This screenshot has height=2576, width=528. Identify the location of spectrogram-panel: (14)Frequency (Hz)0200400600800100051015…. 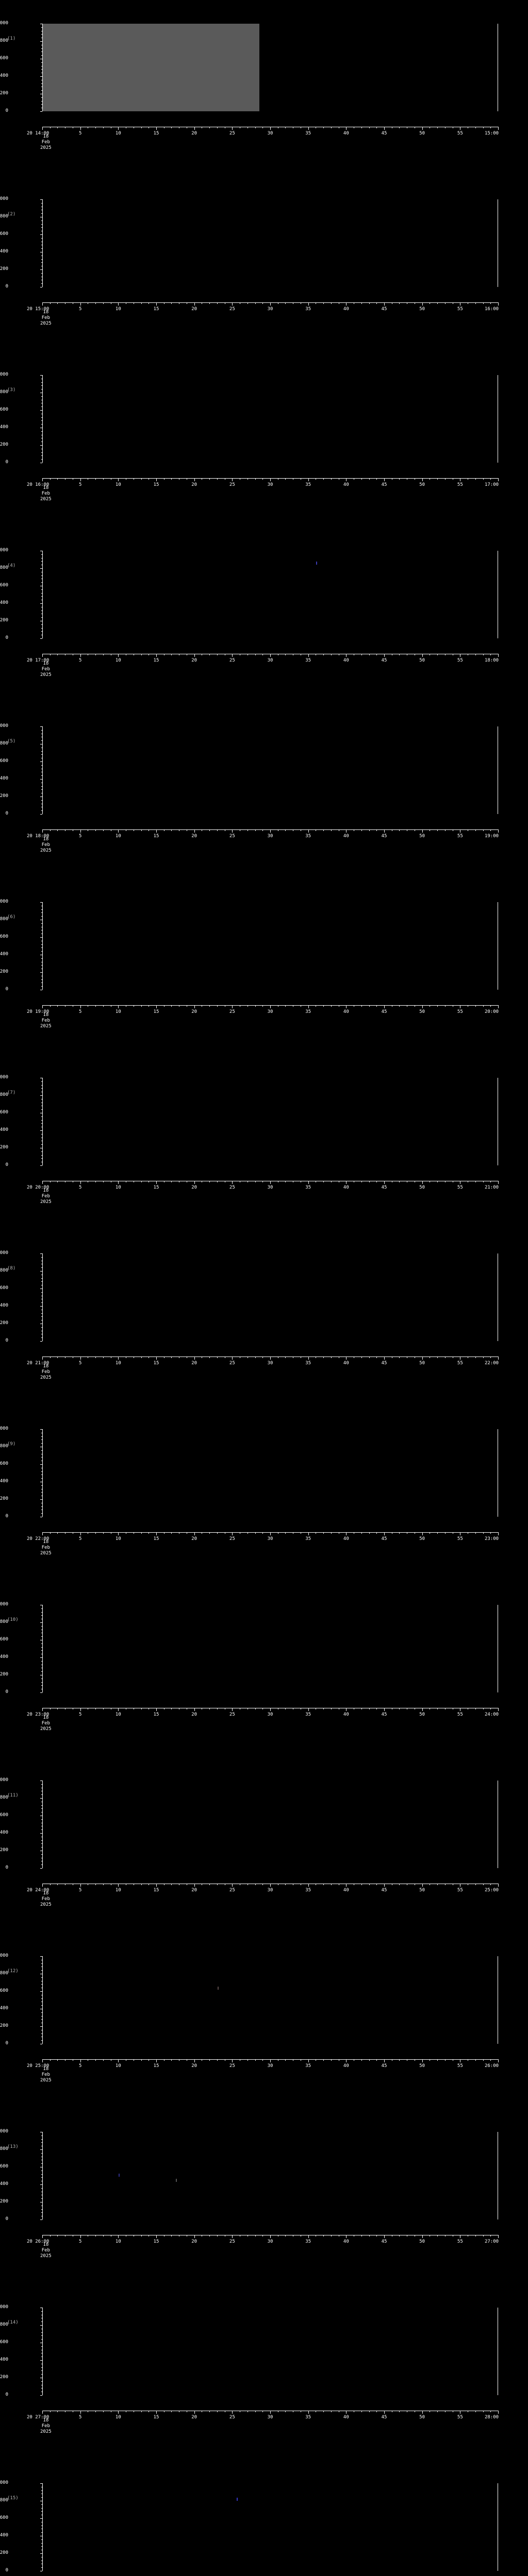
(264, 2372).